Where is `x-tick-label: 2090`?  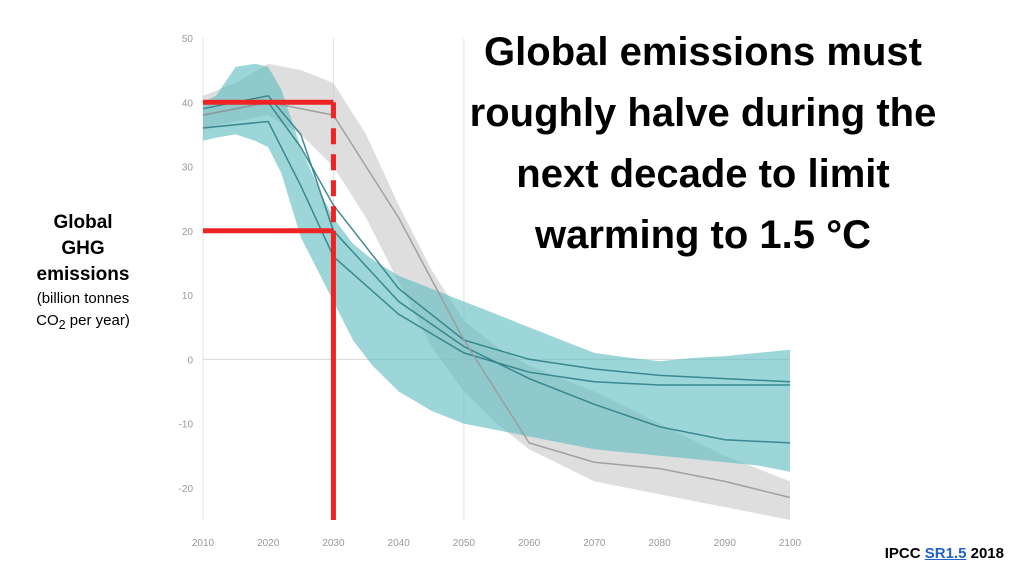
x-tick-label: 2090 is located at coordinates (725, 543).